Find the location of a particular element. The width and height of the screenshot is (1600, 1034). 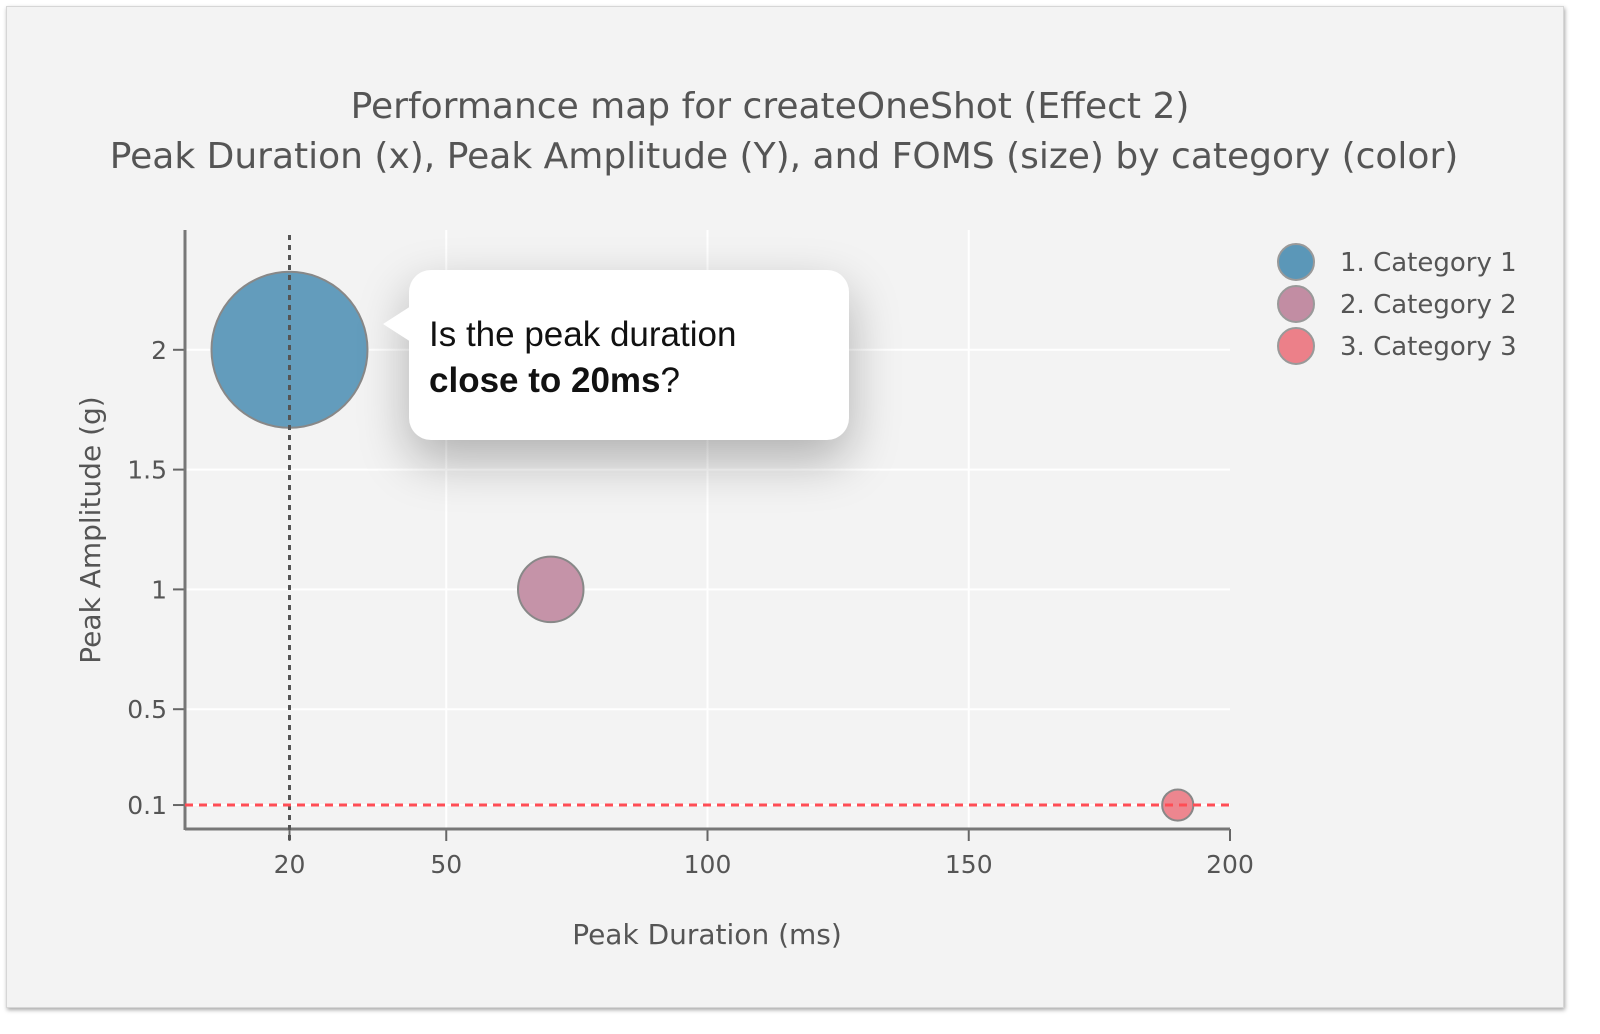

legend-label-2: 2. Category 2 is located at coordinates (1428, 305).